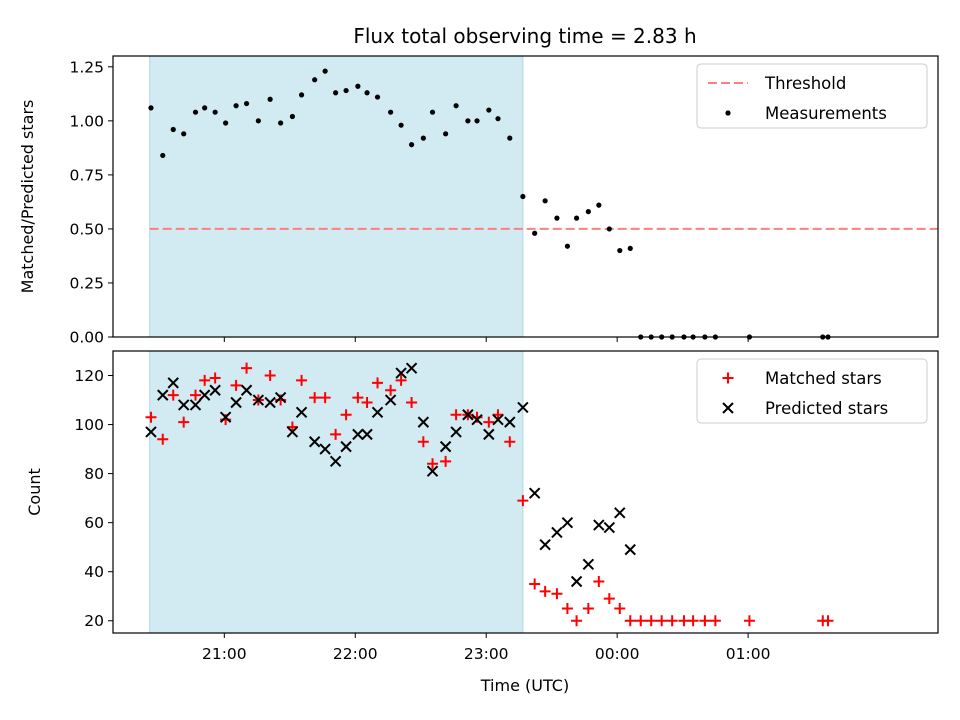 This screenshot has width=960, height=720. What do you see at coordinates (27, 197) in the screenshot?
I see `y-axis-label: Matched/Predicted stars` at bounding box center [27, 197].